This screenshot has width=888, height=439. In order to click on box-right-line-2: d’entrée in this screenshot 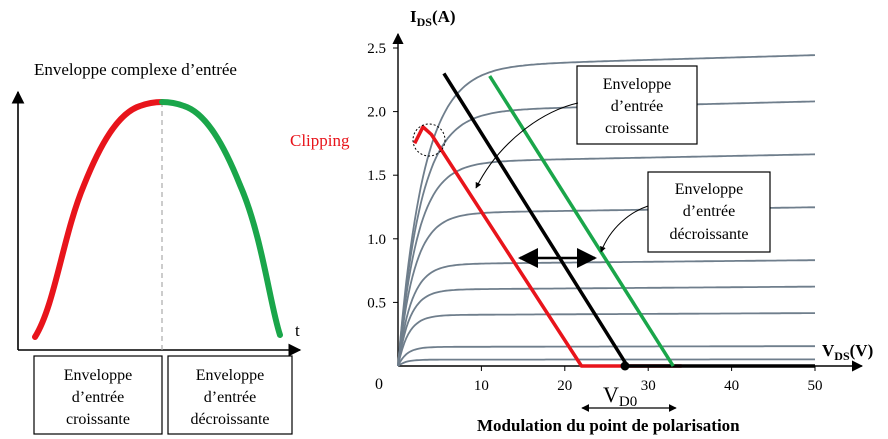, I will do `click(230, 397)`.